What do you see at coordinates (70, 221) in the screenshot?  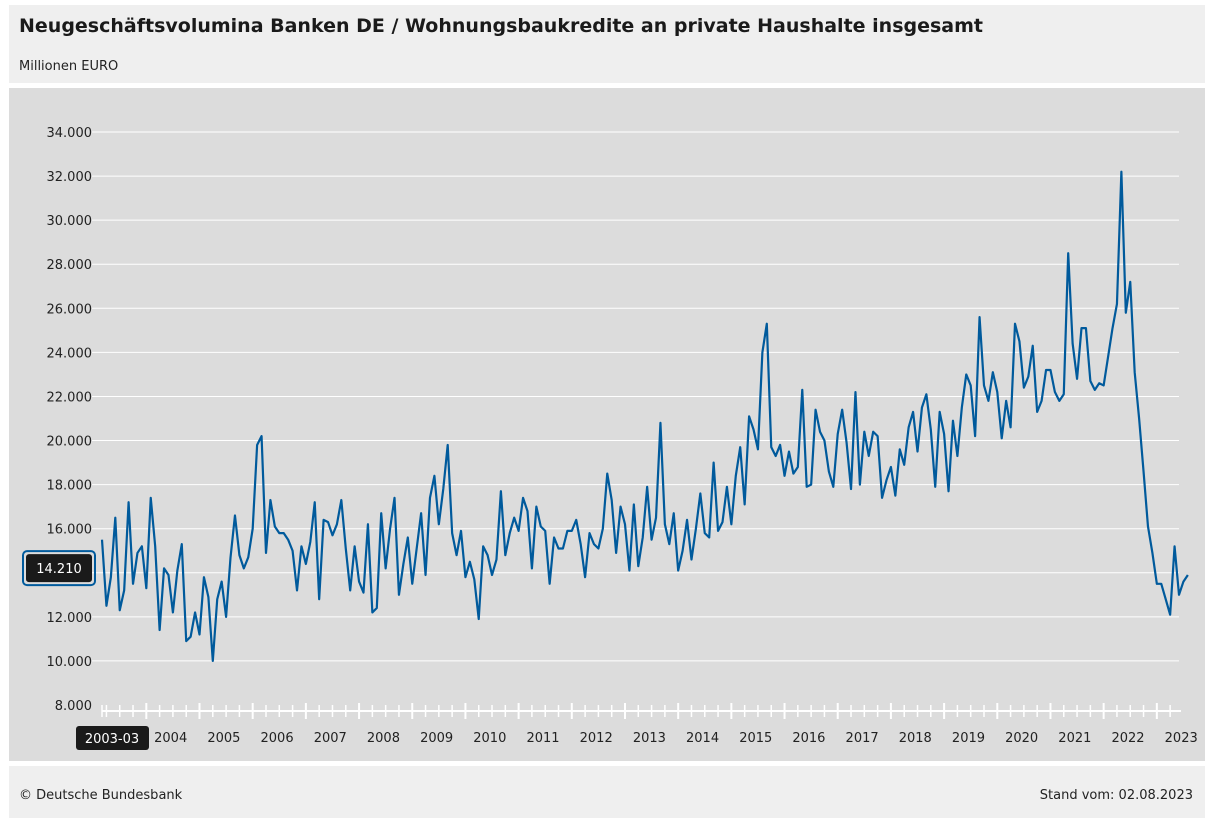 I see `y-tick-label: 30.000` at bounding box center [70, 221].